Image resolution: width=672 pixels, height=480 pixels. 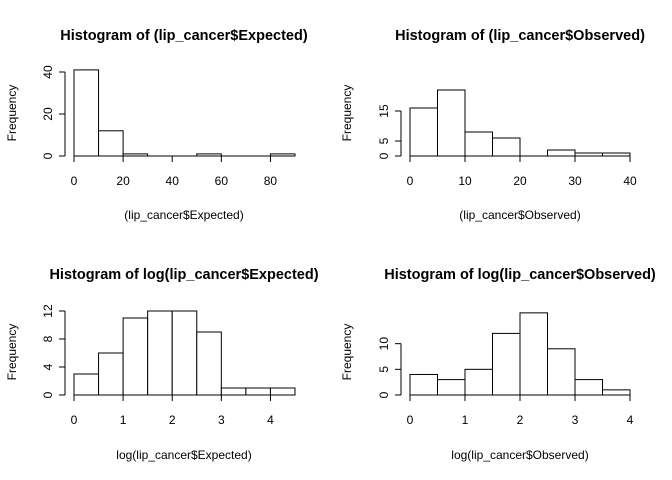 I want to click on x-tick-label: 30, so click(x=575, y=181).